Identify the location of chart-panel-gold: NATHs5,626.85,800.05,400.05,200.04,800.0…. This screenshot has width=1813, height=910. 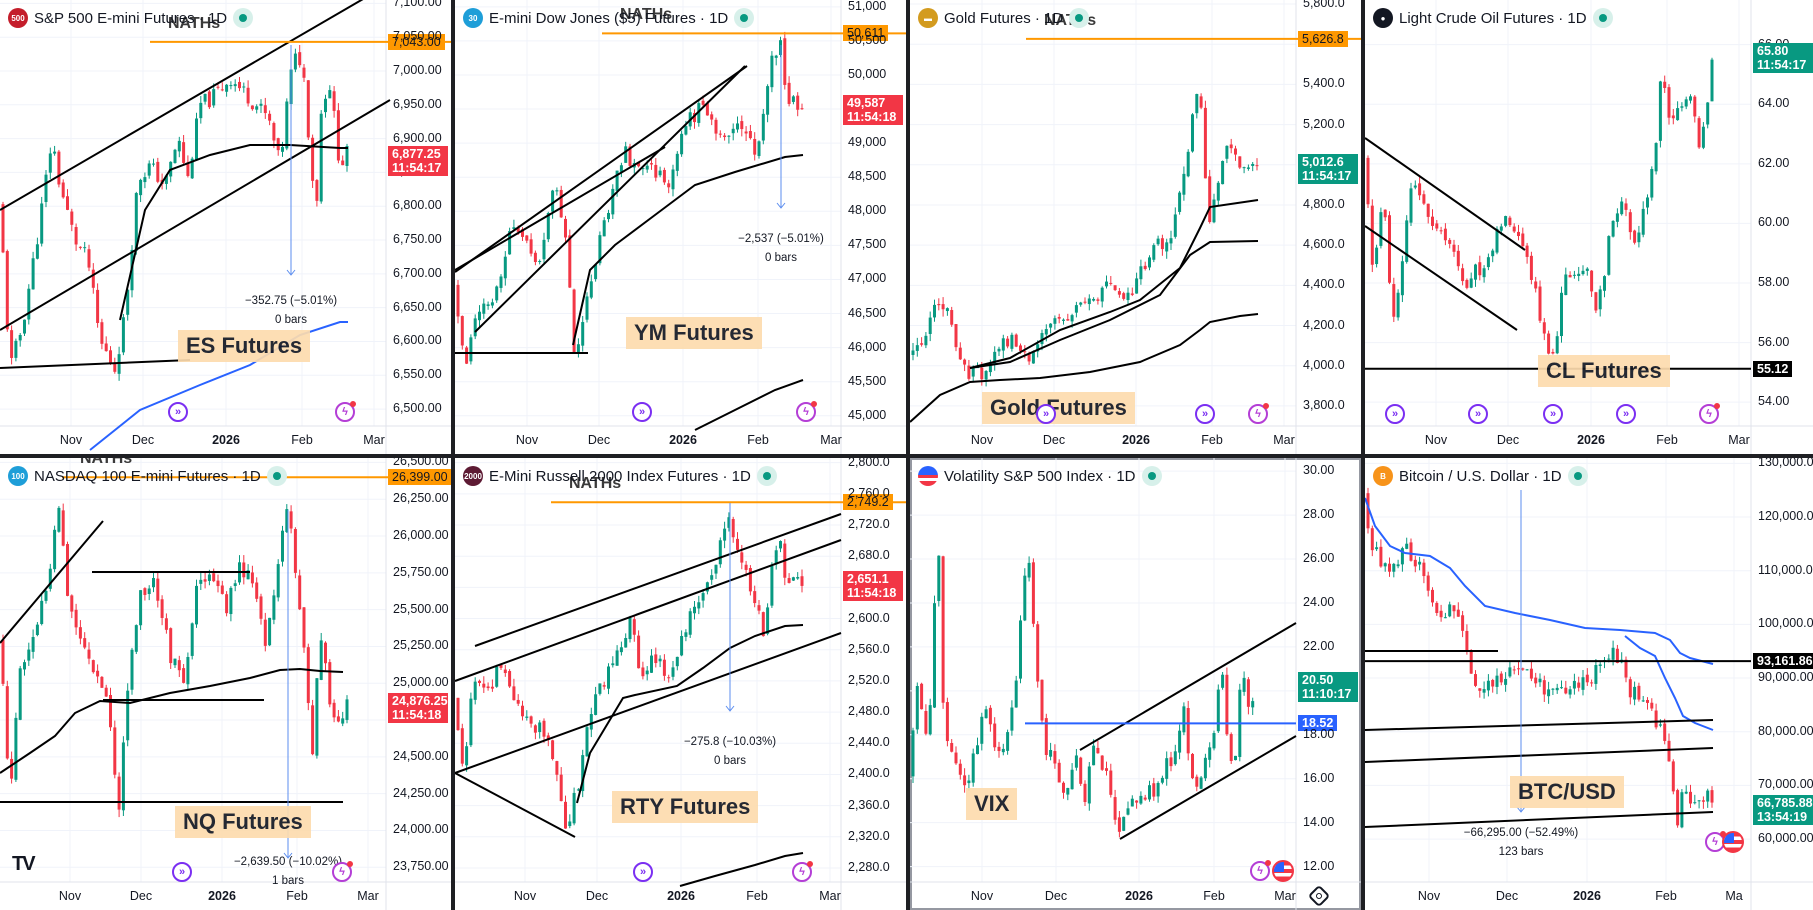
(1135, 227).